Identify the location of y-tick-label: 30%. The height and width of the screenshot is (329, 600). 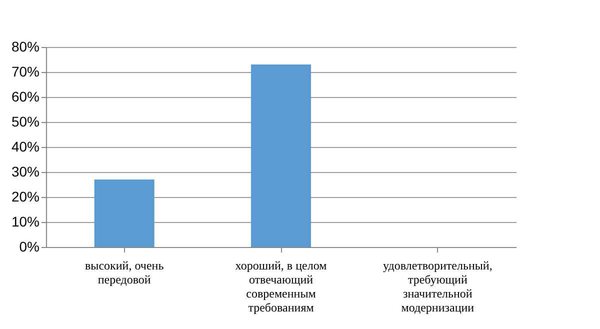
(25, 172).